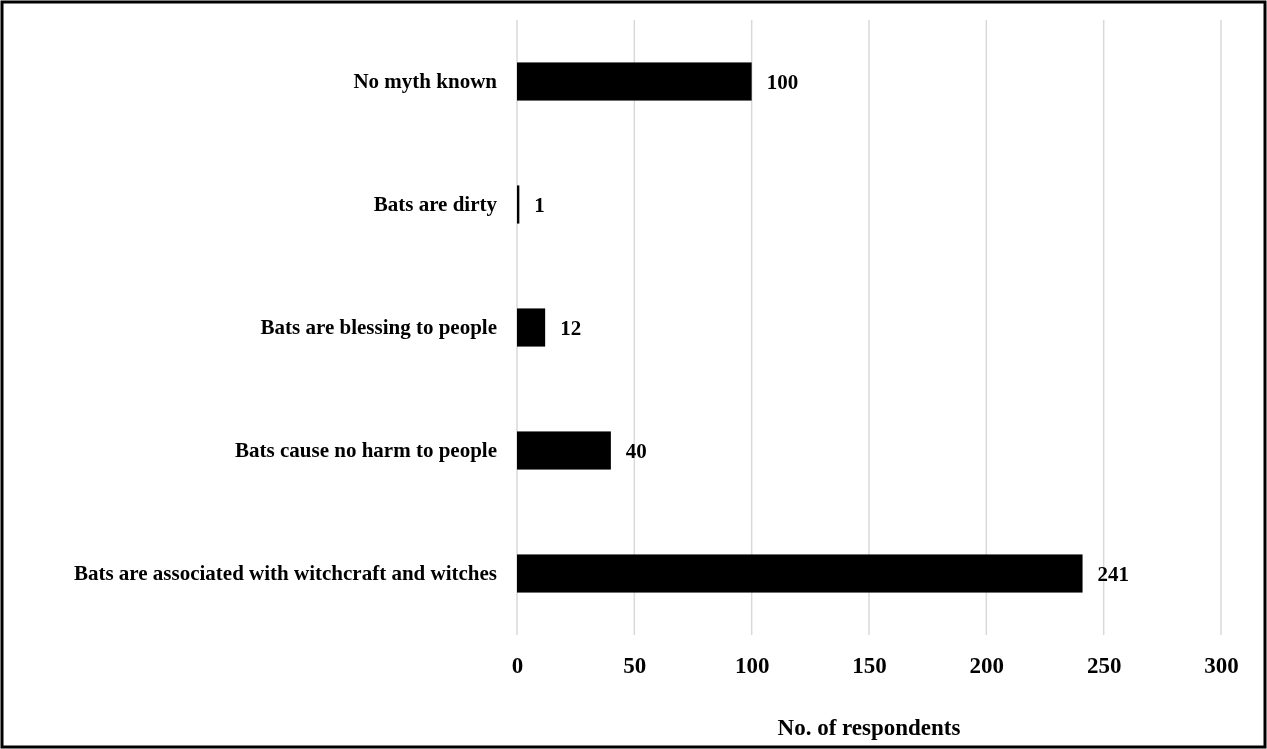  I want to click on data-label: 241, so click(1113, 573).